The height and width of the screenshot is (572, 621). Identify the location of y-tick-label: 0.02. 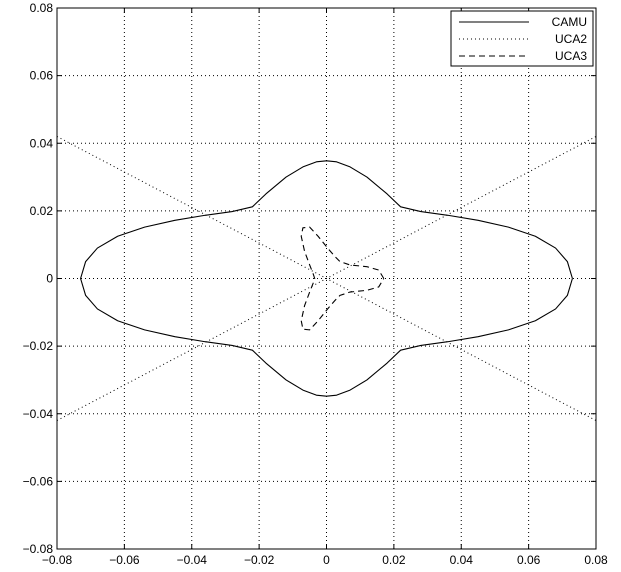
(42, 211).